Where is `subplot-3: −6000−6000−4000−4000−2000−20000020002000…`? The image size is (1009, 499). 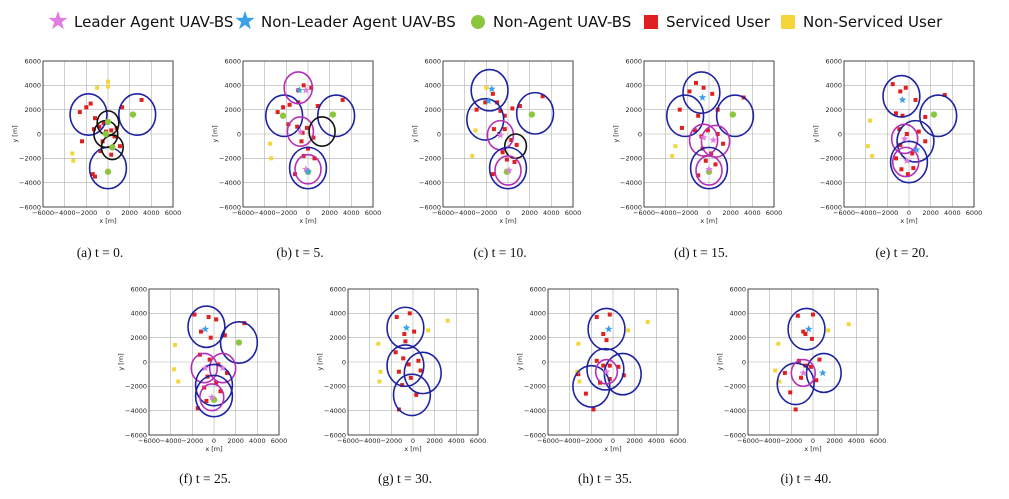
subplot-3: −6000−6000−4000−4000−2000−20000020002000… is located at coordinates (496, 158).